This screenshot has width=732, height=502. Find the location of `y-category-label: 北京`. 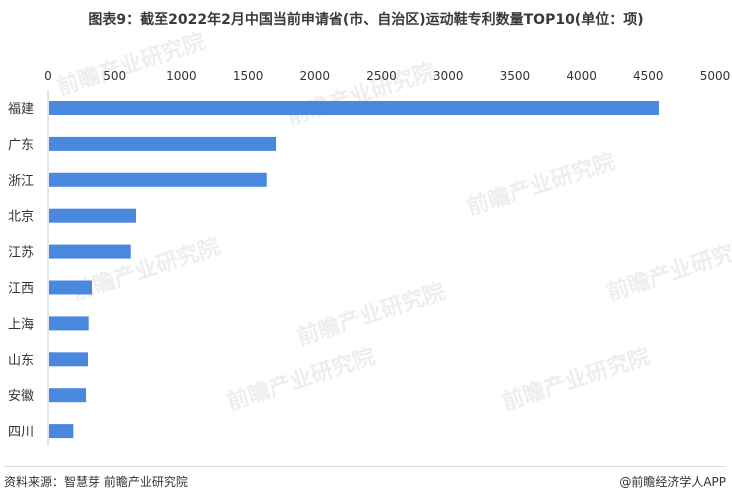

y-category-label: 北京 is located at coordinates (21, 217).